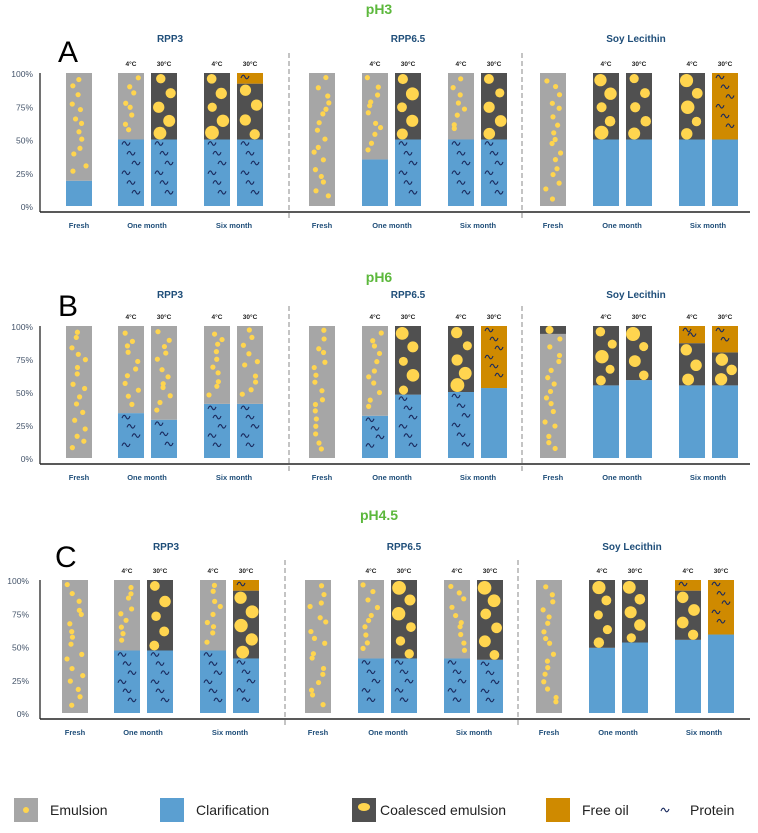 This screenshot has width=758, height=833. What do you see at coordinates (408, 39) in the screenshot?
I see `product-label: RPP6.5` at bounding box center [408, 39].